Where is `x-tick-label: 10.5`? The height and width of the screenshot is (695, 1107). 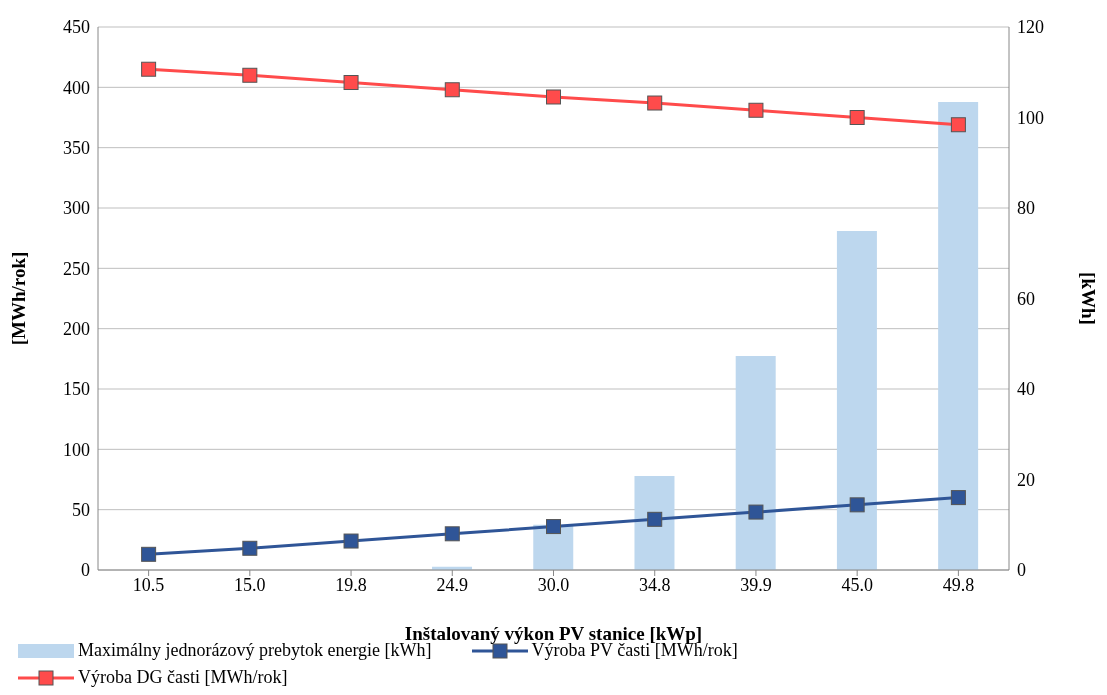
x-tick-label: 10.5 is located at coordinates (148, 584).